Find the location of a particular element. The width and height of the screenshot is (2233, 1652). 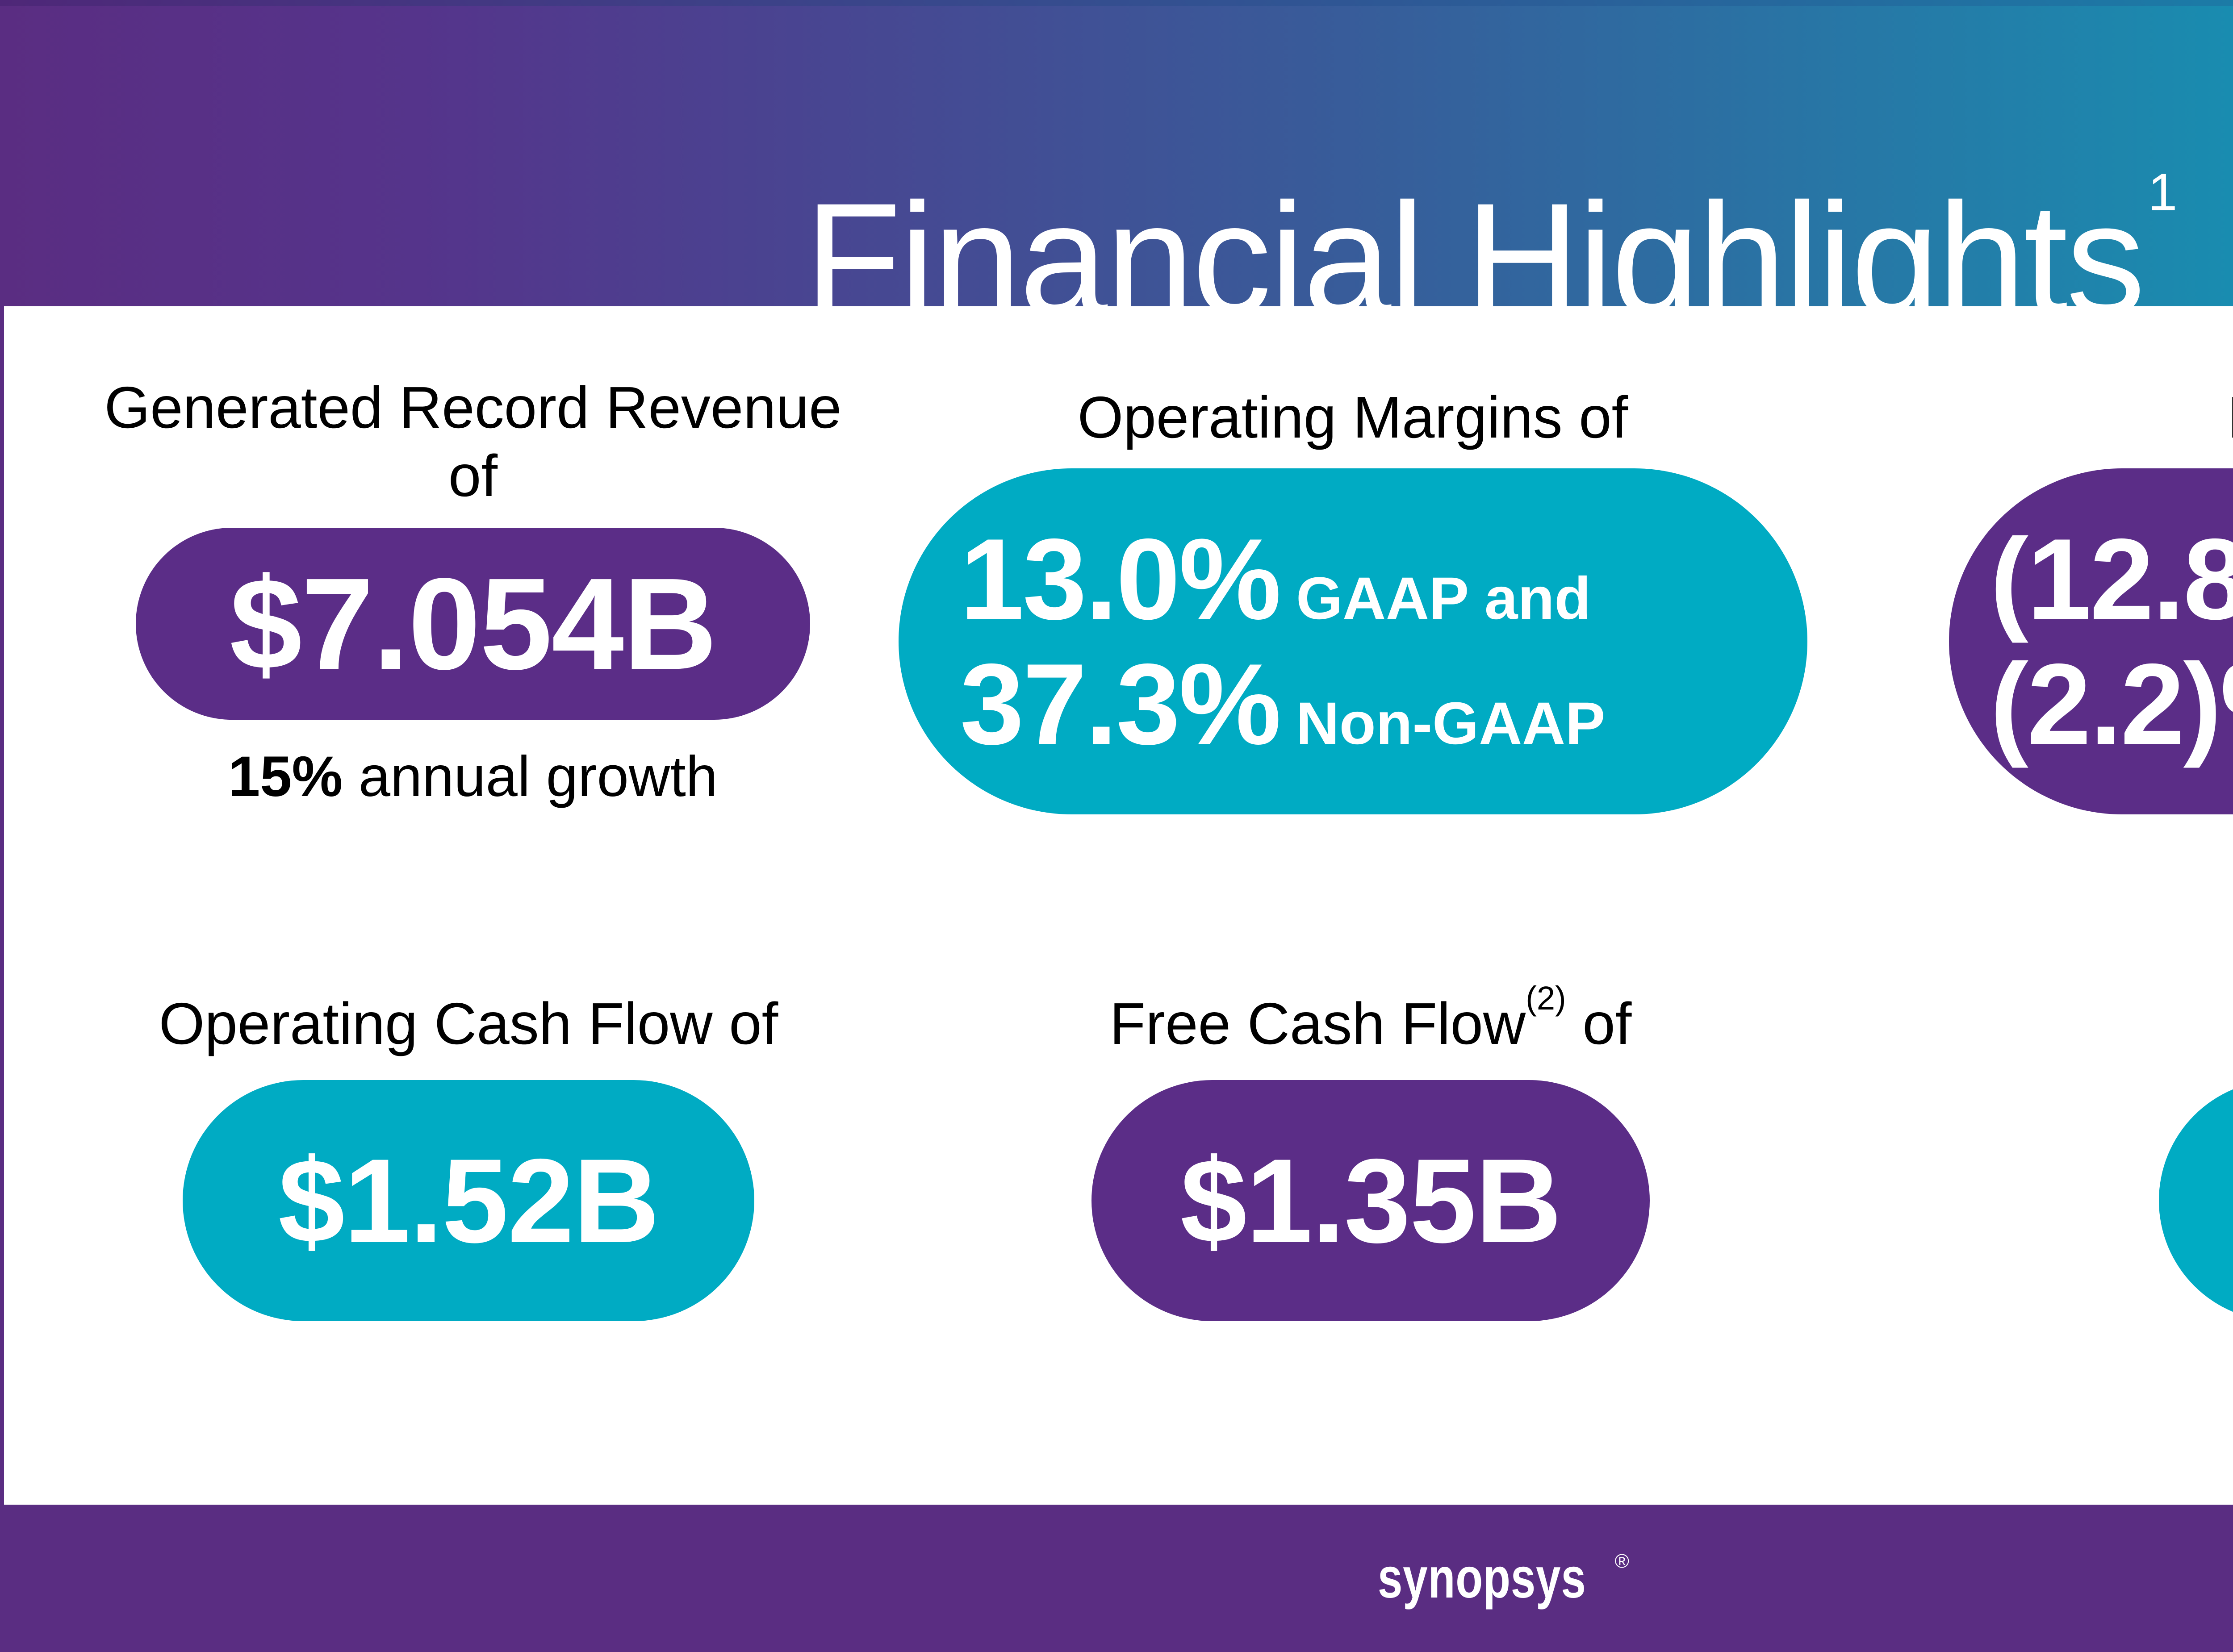

metric-value-nongaap-eps: (2.2)% is located at coordinates (2111, 703).